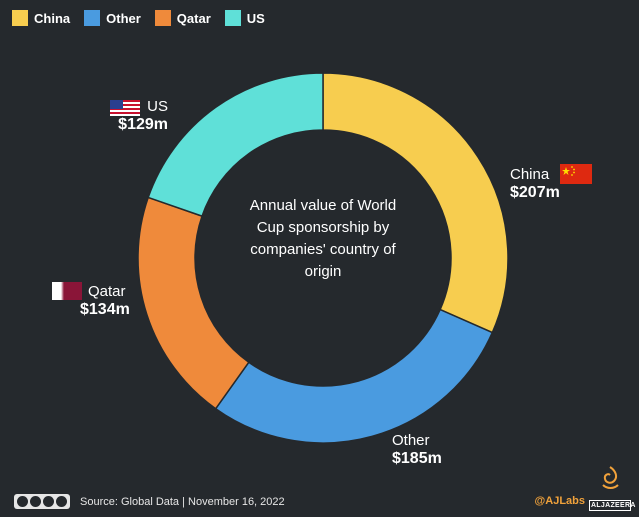  I want to click on legend: China Other Qatar US, so click(138, 18).